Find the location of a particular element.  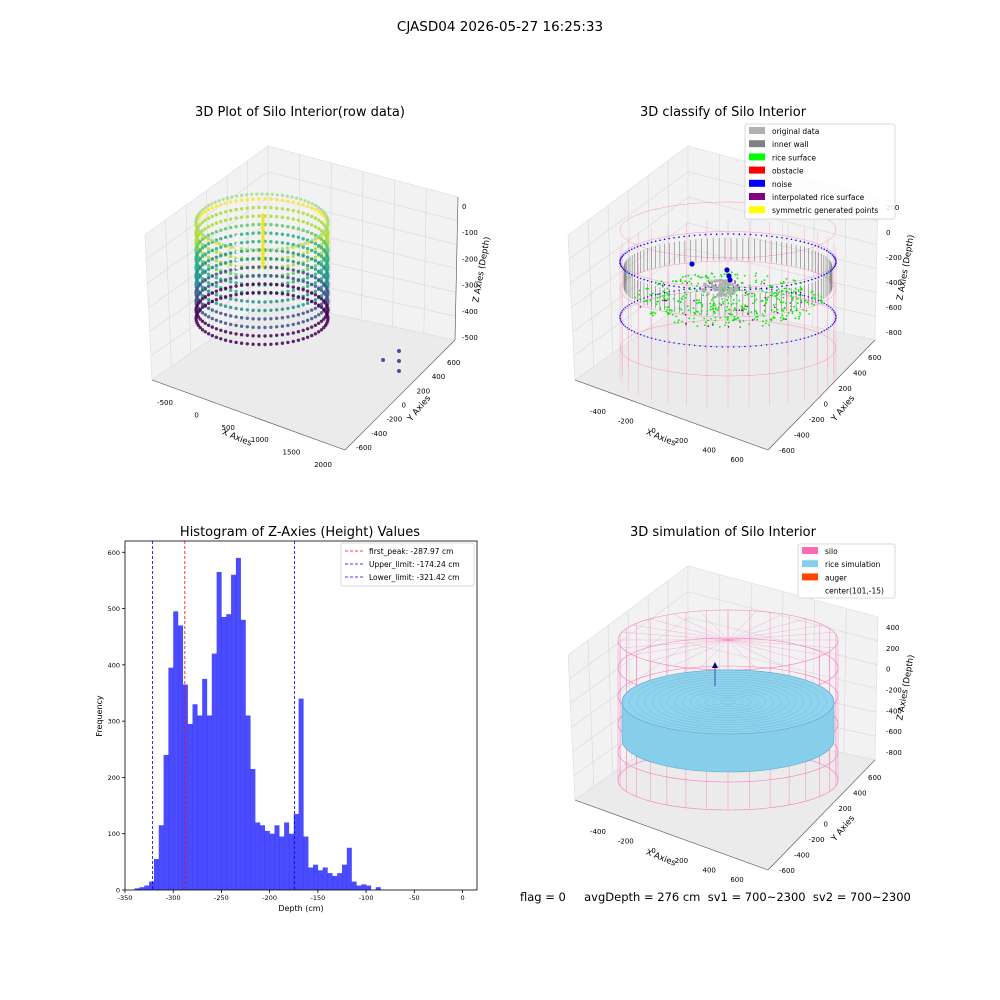

y-tick-label: 600 is located at coordinates (453, 363).